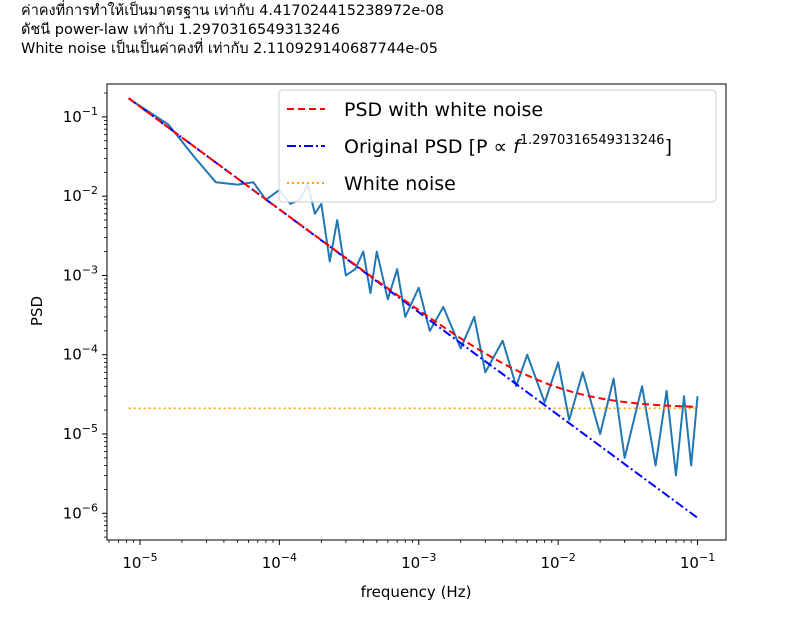 The height and width of the screenshot is (618, 798). What do you see at coordinates (557, 561) in the screenshot?
I see `x-tick-label: 10⁻²` at bounding box center [557, 561].